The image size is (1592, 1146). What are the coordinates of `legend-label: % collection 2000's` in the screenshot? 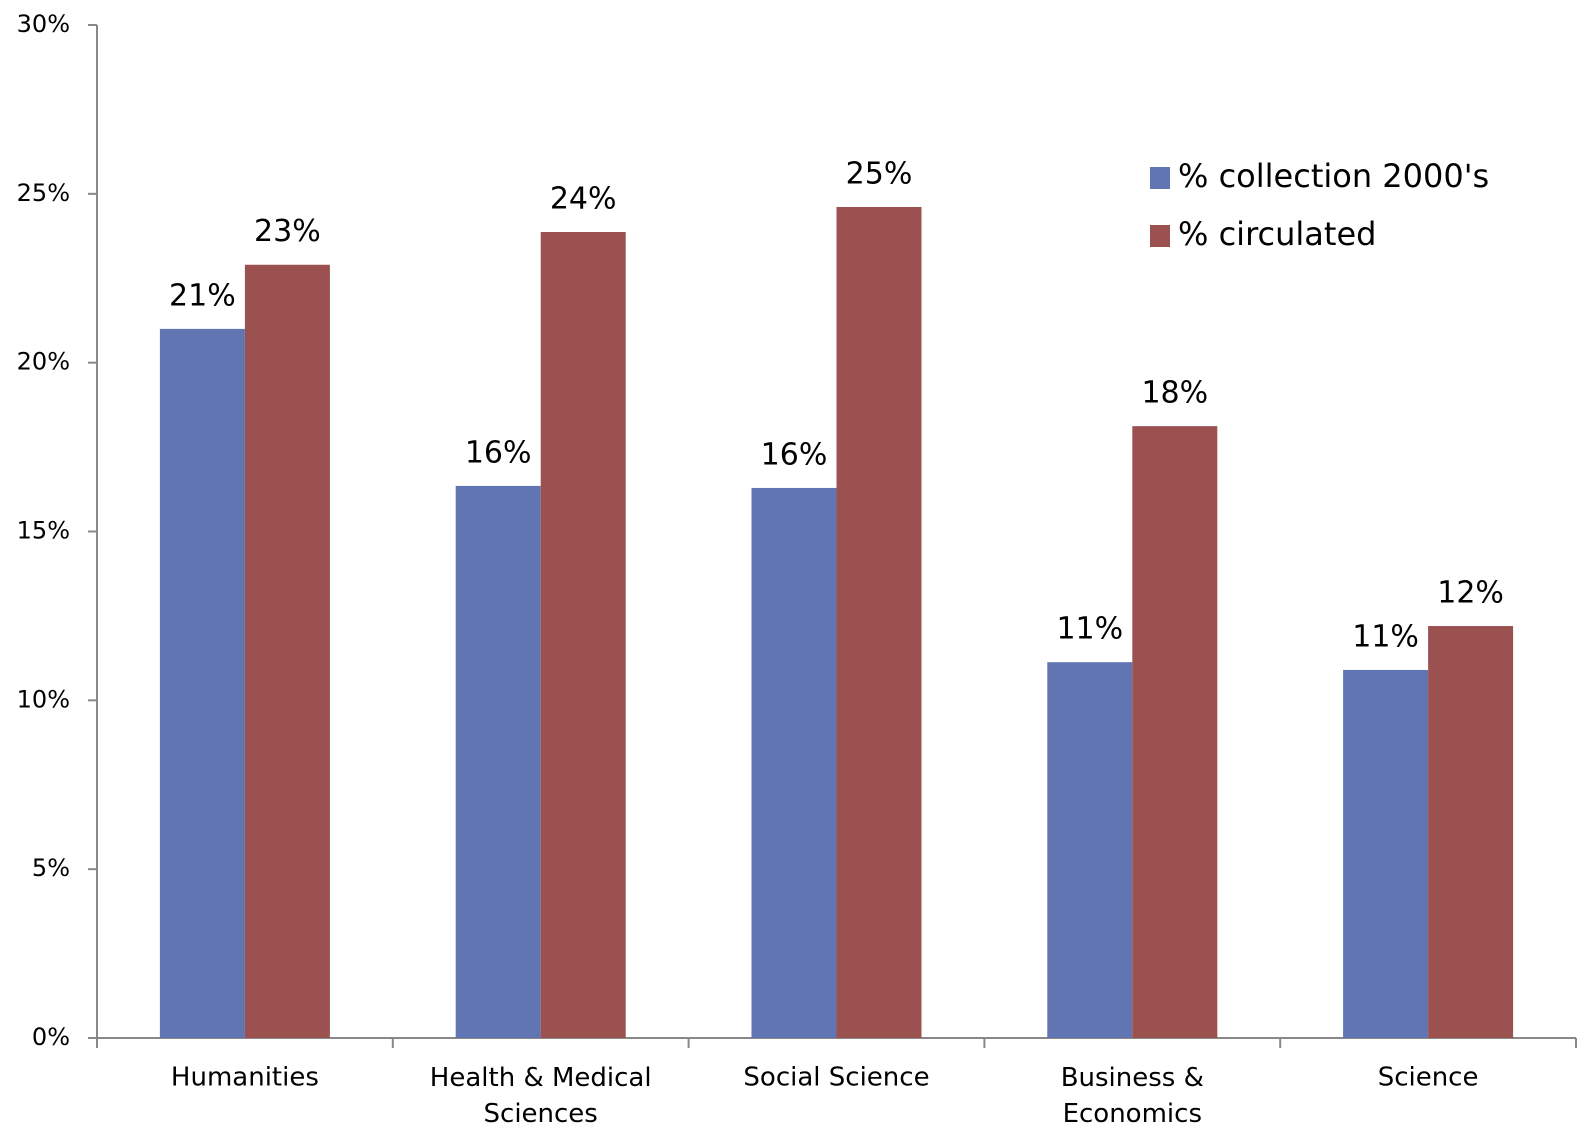 It's located at (1333, 176).